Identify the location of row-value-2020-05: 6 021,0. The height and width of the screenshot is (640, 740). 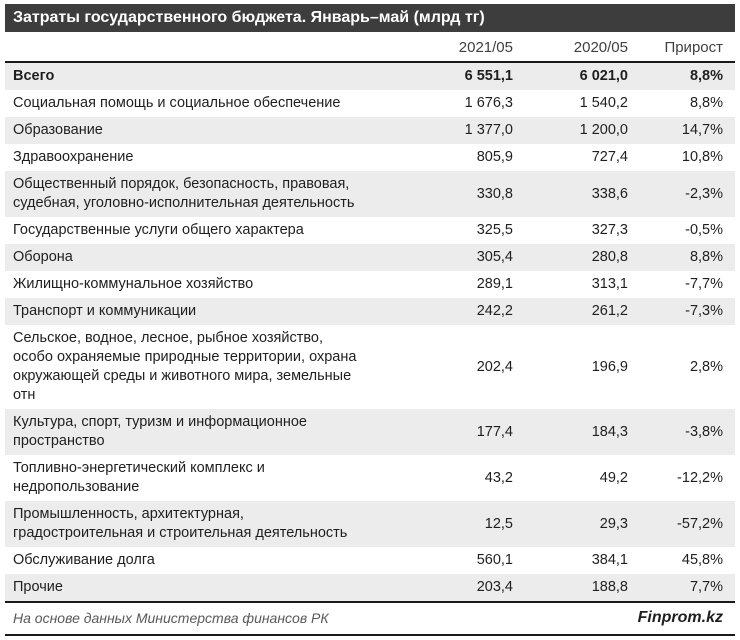
(603, 76).